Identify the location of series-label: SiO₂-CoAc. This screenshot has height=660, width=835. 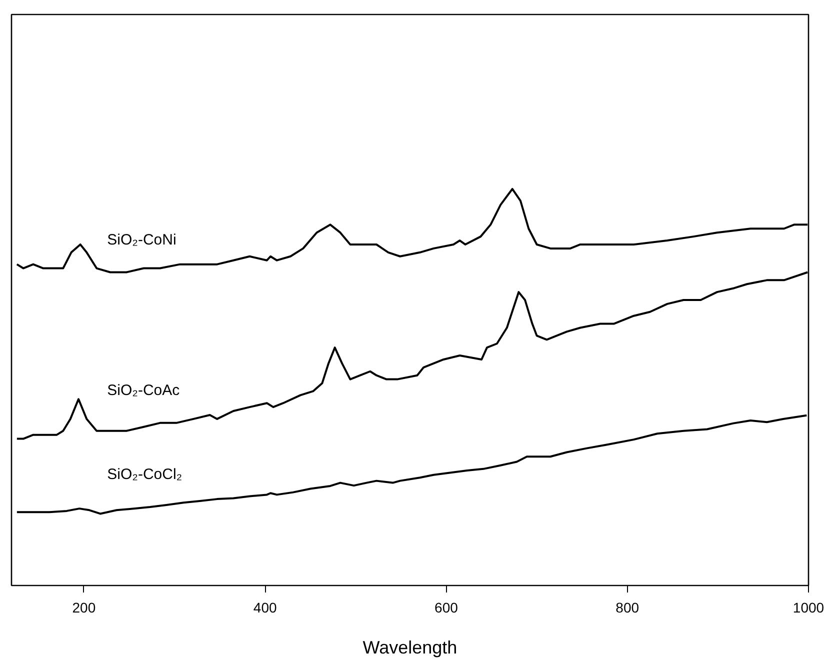
(143, 390).